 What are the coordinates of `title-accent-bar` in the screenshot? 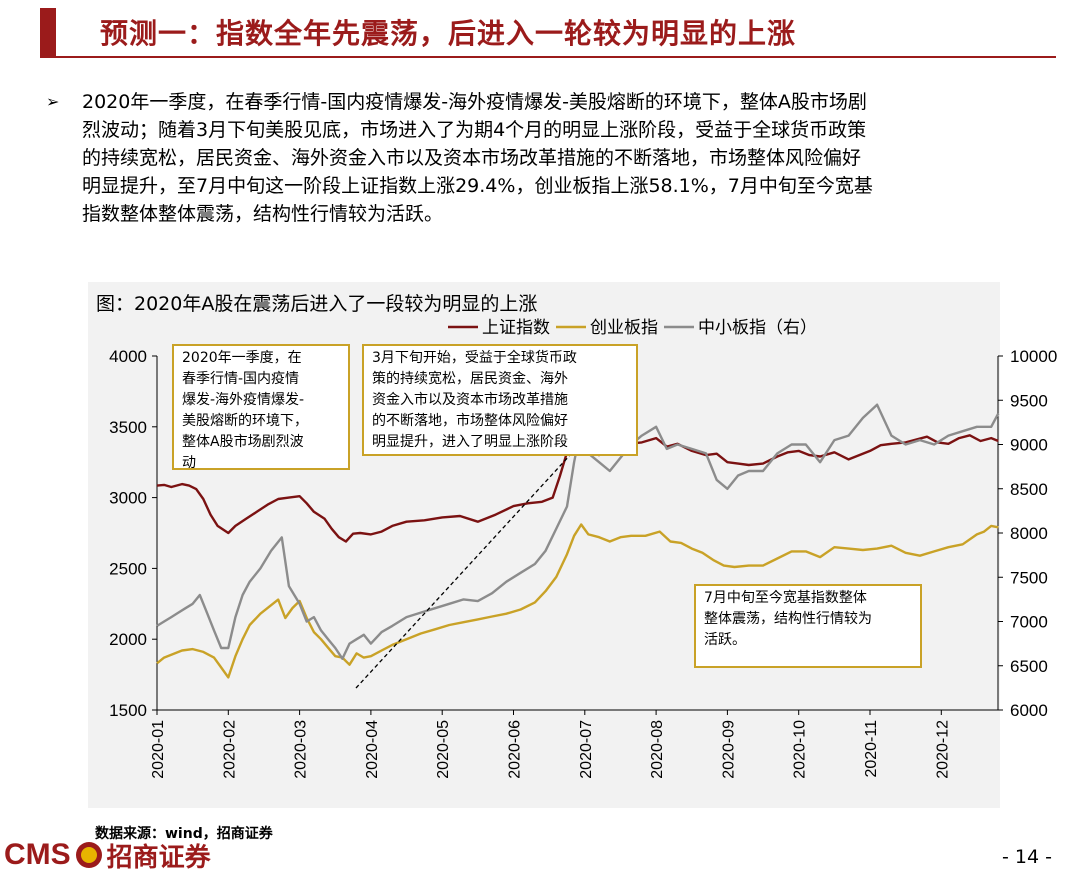 It's located at (48, 32).